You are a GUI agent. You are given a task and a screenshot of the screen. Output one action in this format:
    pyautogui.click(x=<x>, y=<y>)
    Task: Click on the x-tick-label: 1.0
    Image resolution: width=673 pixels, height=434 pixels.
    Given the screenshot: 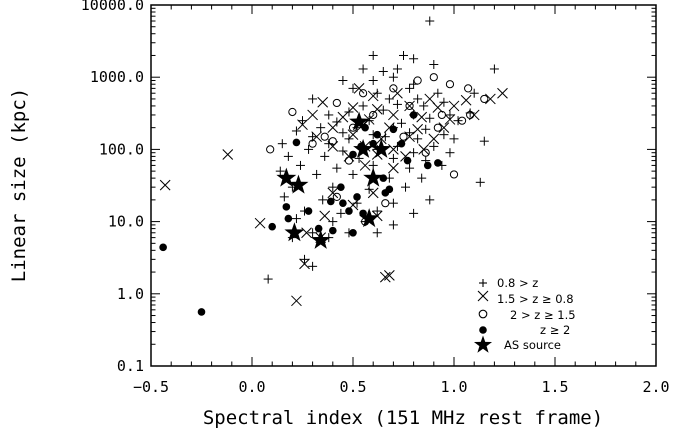 What is the action you would take?
    pyautogui.click(x=453, y=387)
    